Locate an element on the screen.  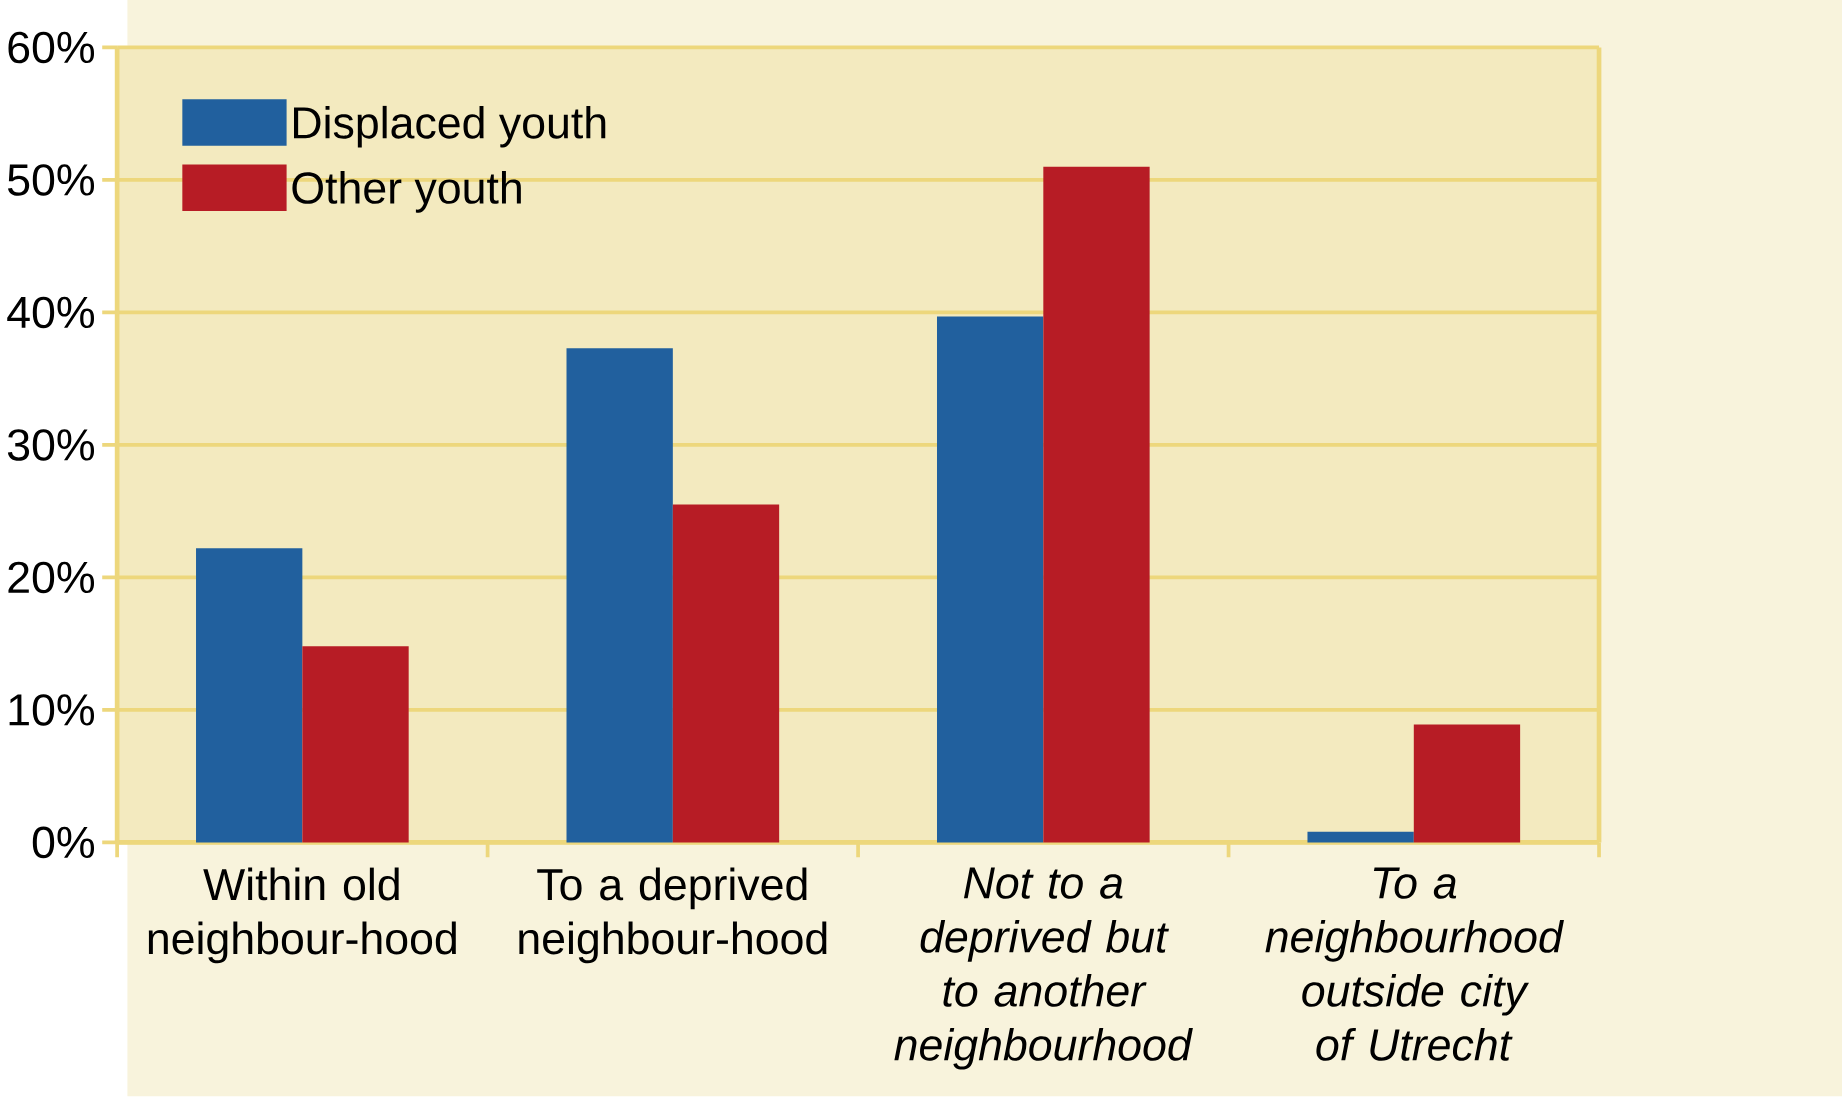
x-tick-label: Not to a deprived but to another neighbourhood is located at coordinates (1043, 968).